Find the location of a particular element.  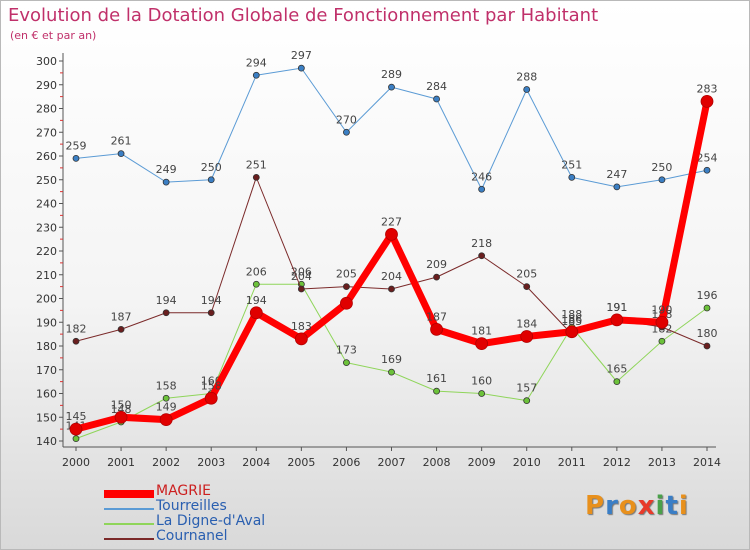

data-label-cournanel: 191 is located at coordinates (616, 307).